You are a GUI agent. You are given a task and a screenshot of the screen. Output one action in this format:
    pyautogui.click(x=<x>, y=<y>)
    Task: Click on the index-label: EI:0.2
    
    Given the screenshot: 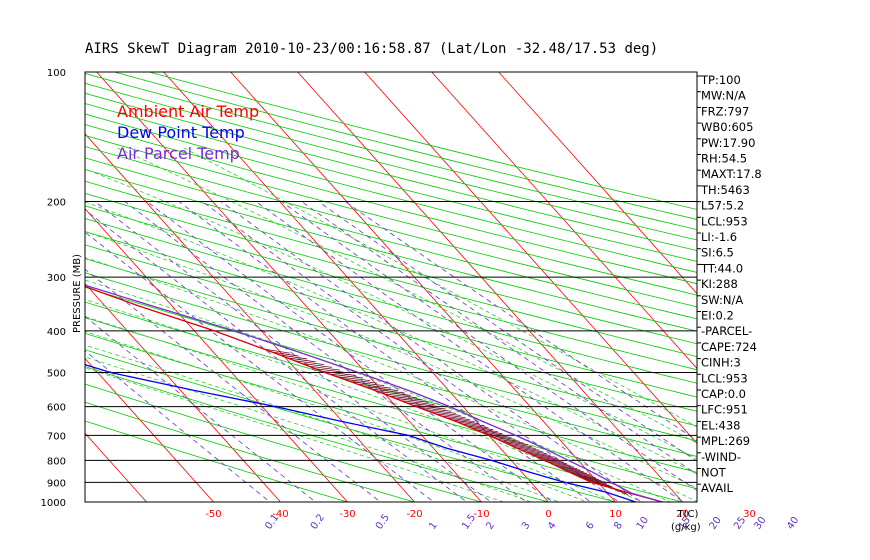 What is the action you would take?
    pyautogui.click(x=717, y=316)
    